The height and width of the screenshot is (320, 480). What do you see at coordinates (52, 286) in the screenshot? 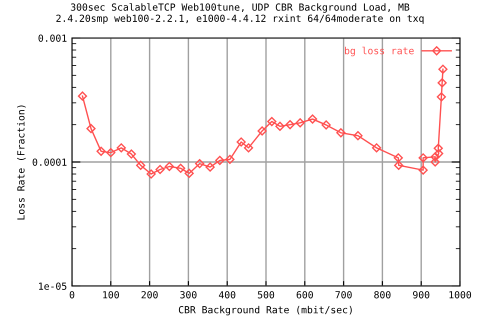
I see `y-tick-label: 1e-05` at bounding box center [52, 286].